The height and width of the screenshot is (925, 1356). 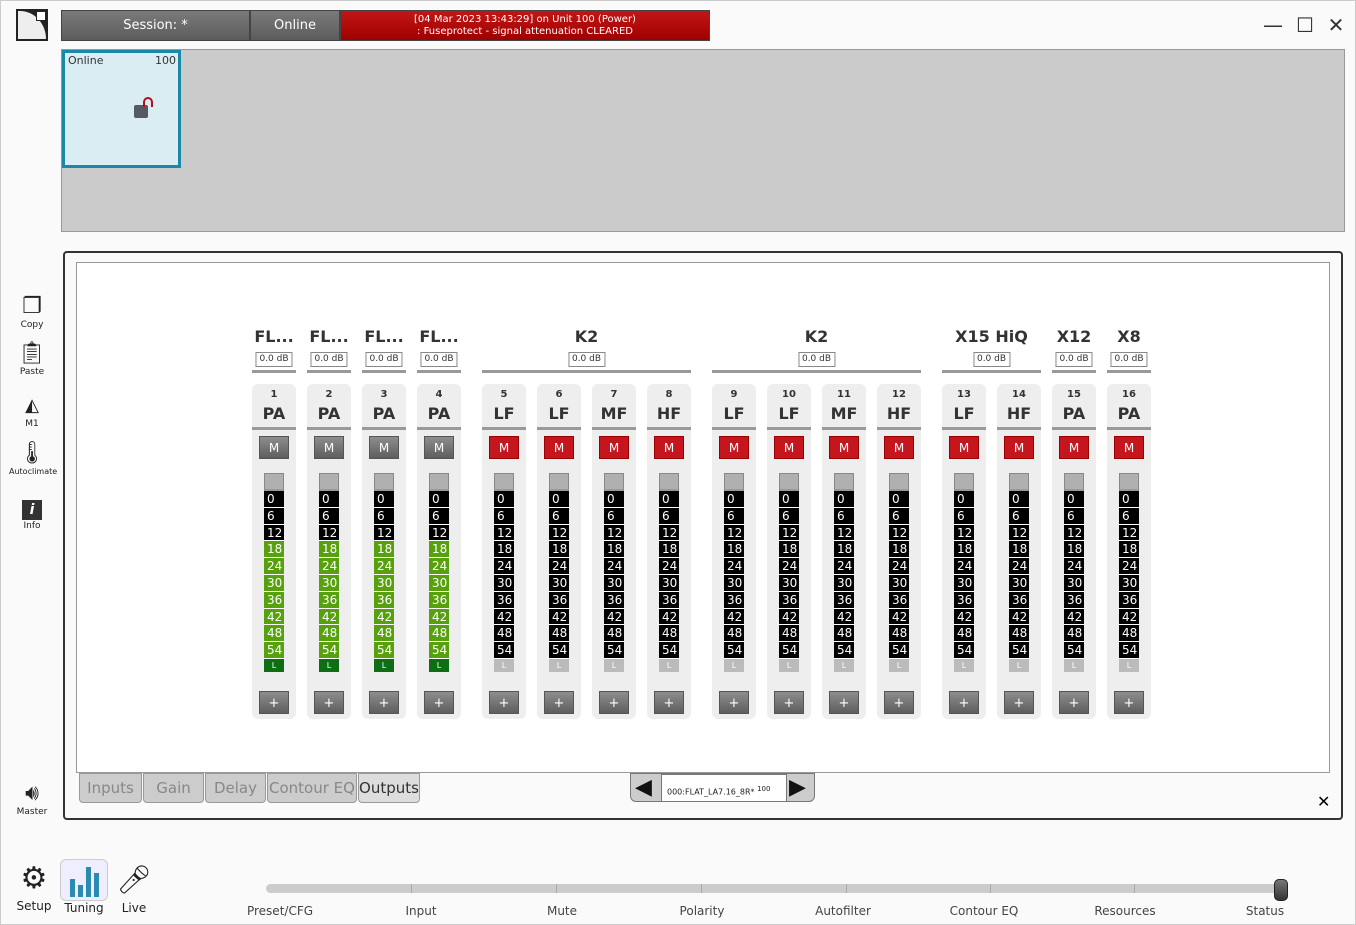 What do you see at coordinates (134, 887) in the screenshot?
I see `nav-live: 🎤︎ Live` at bounding box center [134, 887].